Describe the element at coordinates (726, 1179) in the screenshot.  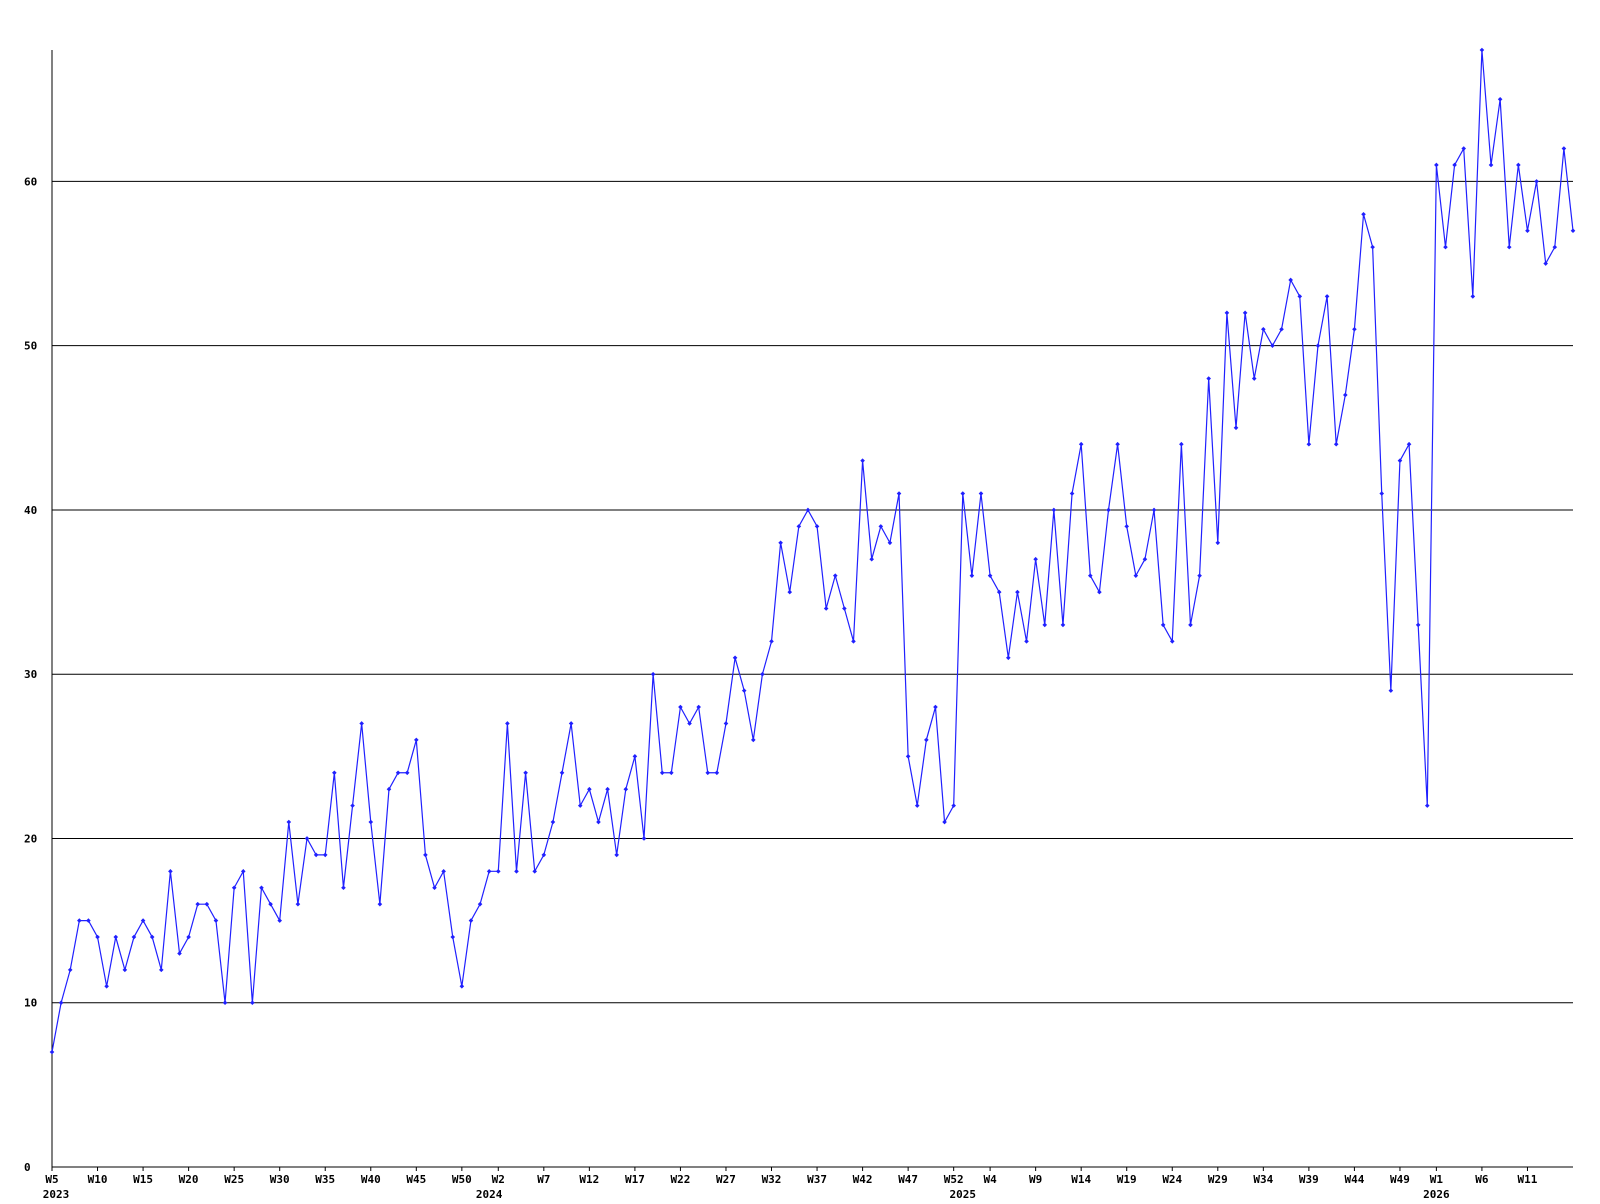
I see `x-tick-label: W27` at that location.